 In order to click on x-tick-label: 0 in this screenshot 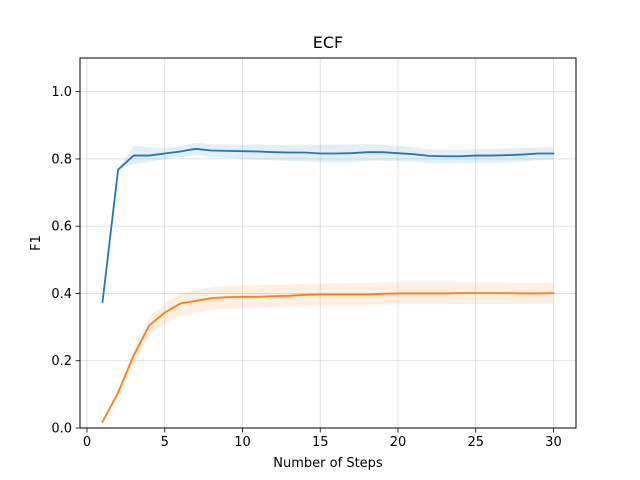, I will do `click(87, 442)`.